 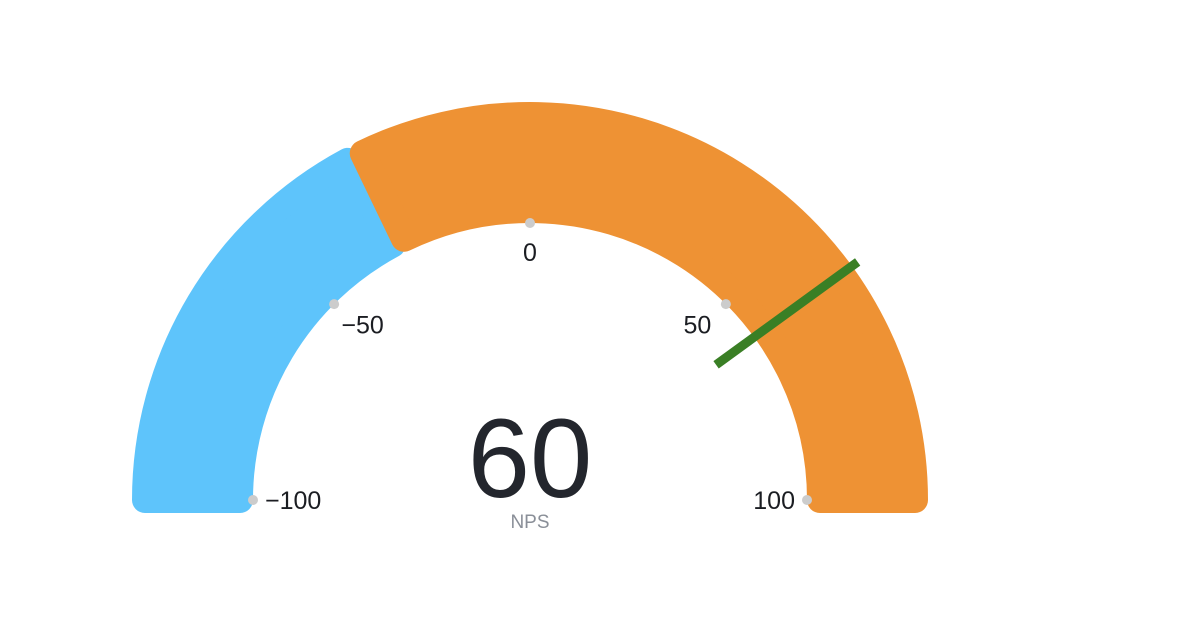 I want to click on gauge-target, so click(x=787, y=313).